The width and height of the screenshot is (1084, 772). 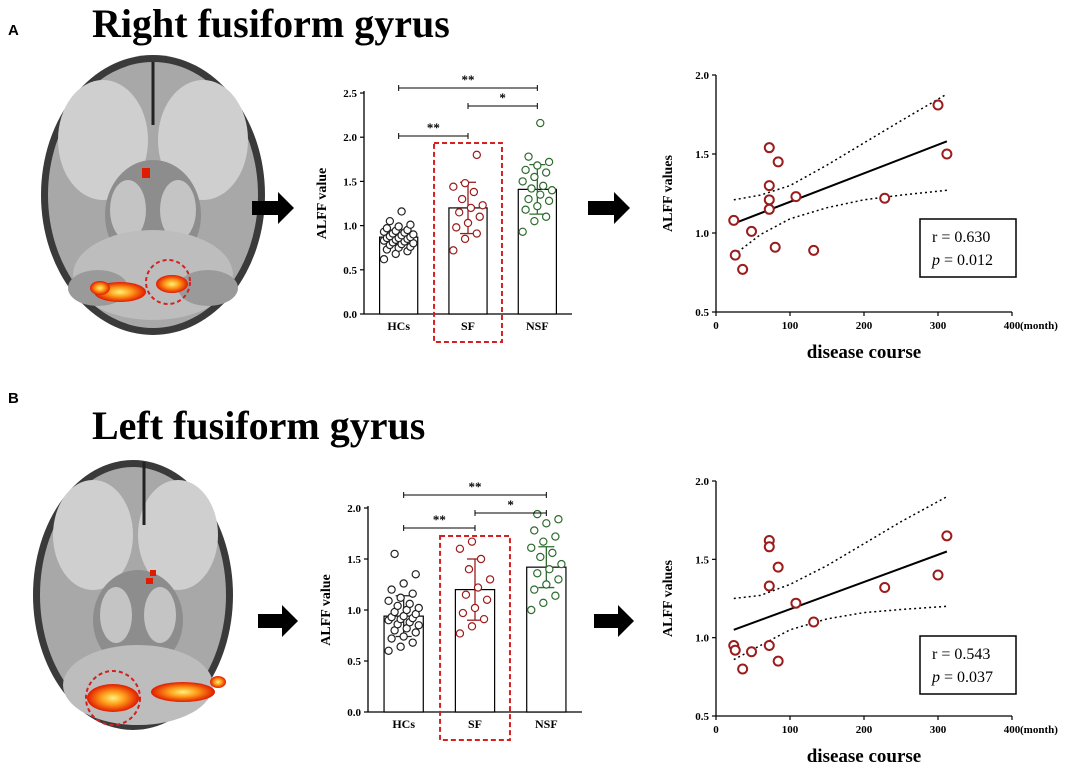 I want to click on brain-image-left, so click(x=133, y=595).